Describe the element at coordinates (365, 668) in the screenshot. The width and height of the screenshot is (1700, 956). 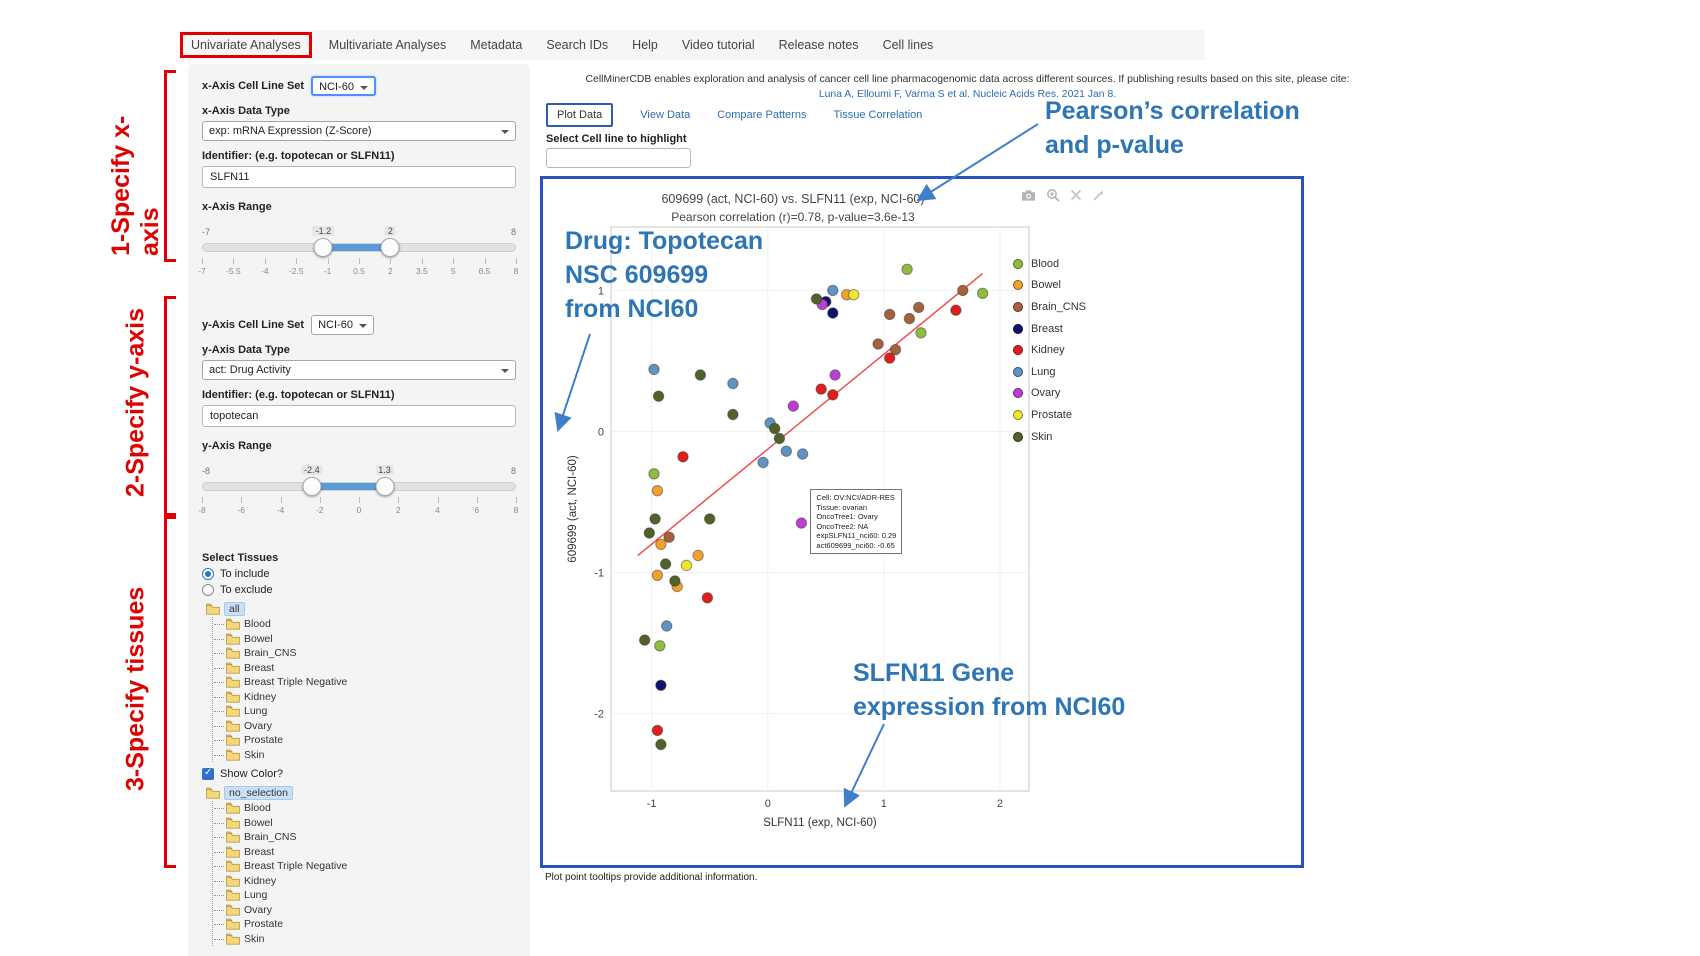
I see `tree-item-breast: Breast` at that location.